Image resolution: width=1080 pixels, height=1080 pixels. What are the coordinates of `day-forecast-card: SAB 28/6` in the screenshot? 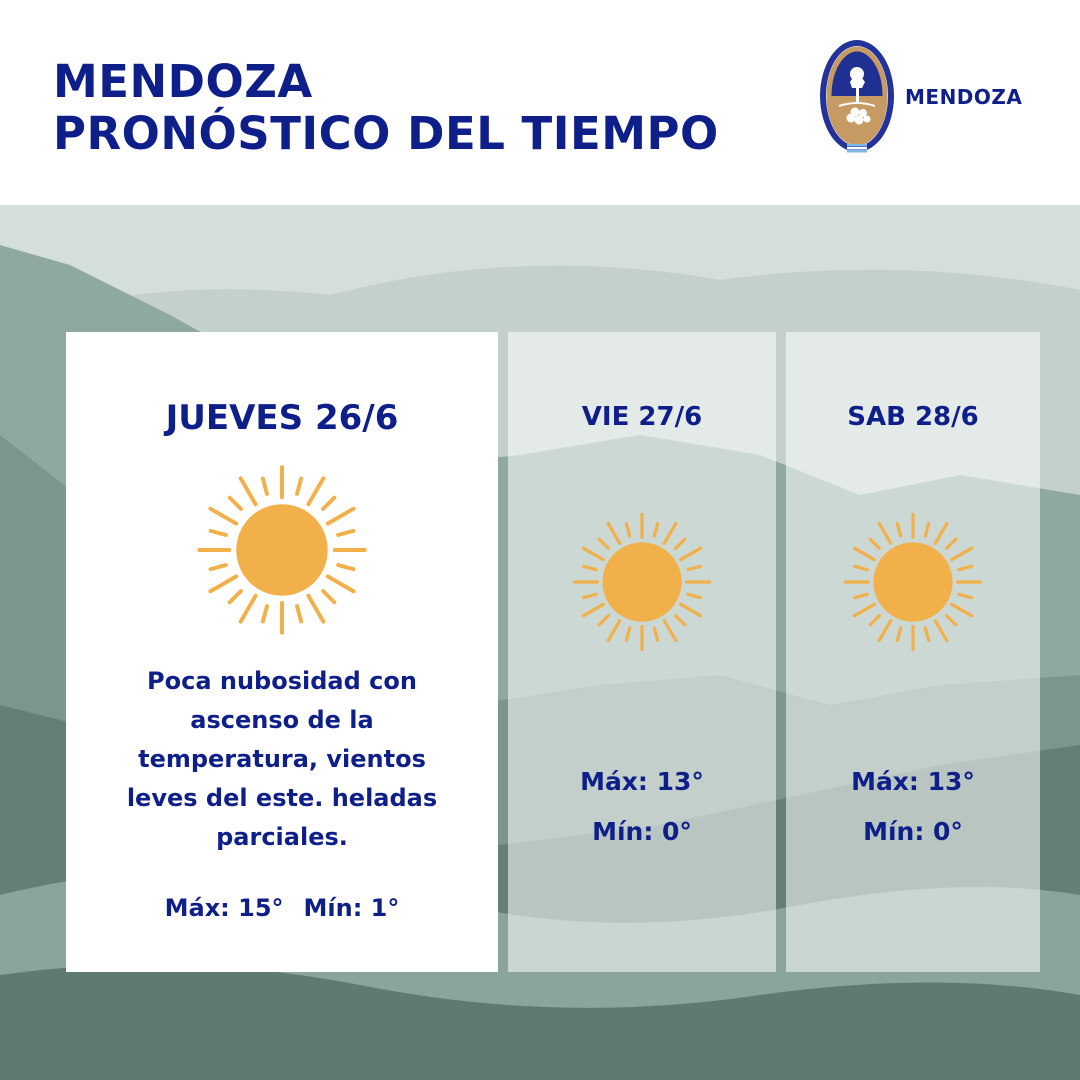 It's located at (913, 652).